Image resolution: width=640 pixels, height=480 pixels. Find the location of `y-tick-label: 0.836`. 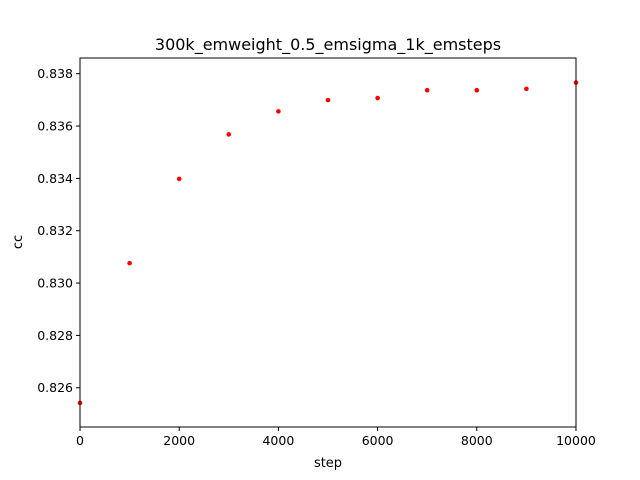

y-tick-label: 0.836 is located at coordinates (55, 126).